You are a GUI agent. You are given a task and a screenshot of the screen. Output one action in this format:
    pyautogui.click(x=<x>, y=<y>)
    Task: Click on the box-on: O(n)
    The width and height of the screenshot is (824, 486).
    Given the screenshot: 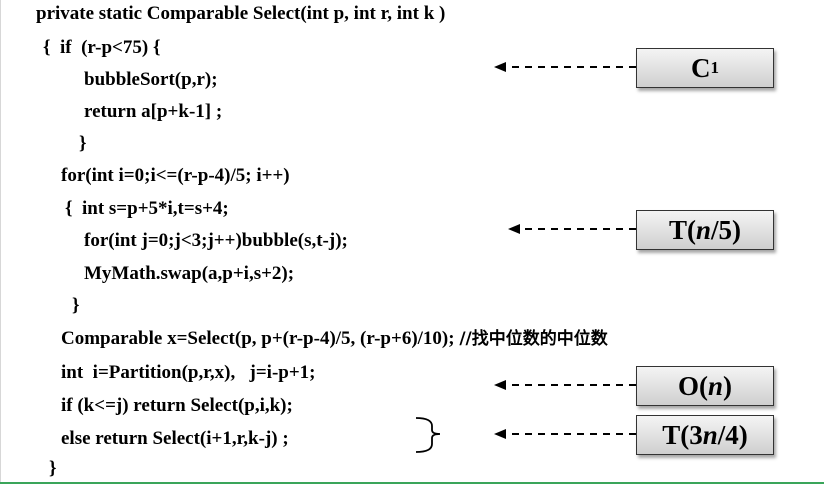 What is the action you would take?
    pyautogui.click(x=705, y=386)
    